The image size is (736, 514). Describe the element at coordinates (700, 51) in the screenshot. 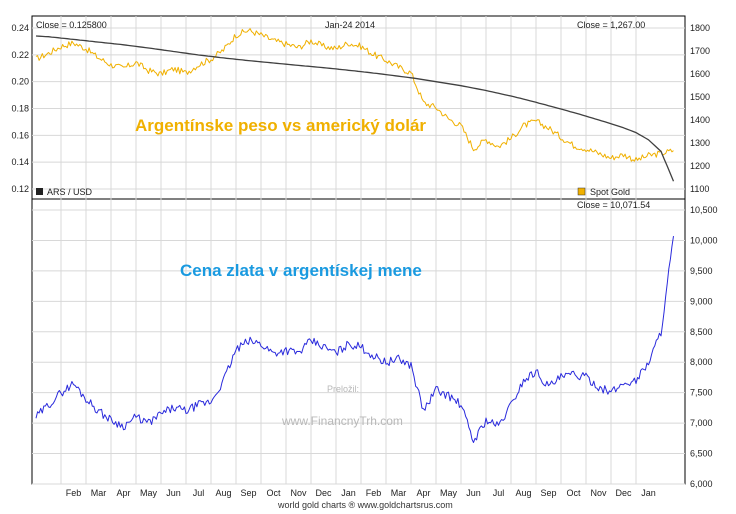

I see `y-tick-right-top: 1700` at that location.